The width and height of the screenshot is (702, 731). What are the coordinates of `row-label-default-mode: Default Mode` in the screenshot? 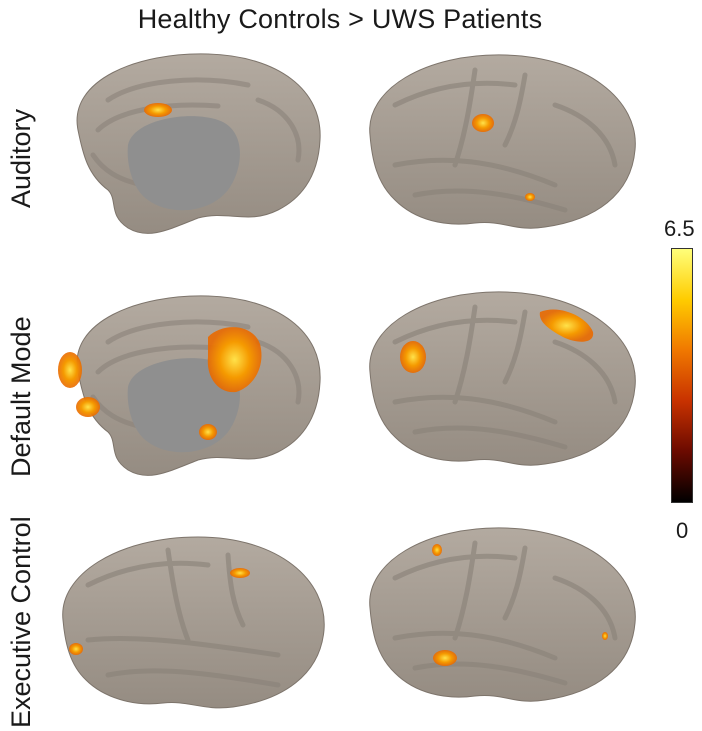 It's located at (21, 396).